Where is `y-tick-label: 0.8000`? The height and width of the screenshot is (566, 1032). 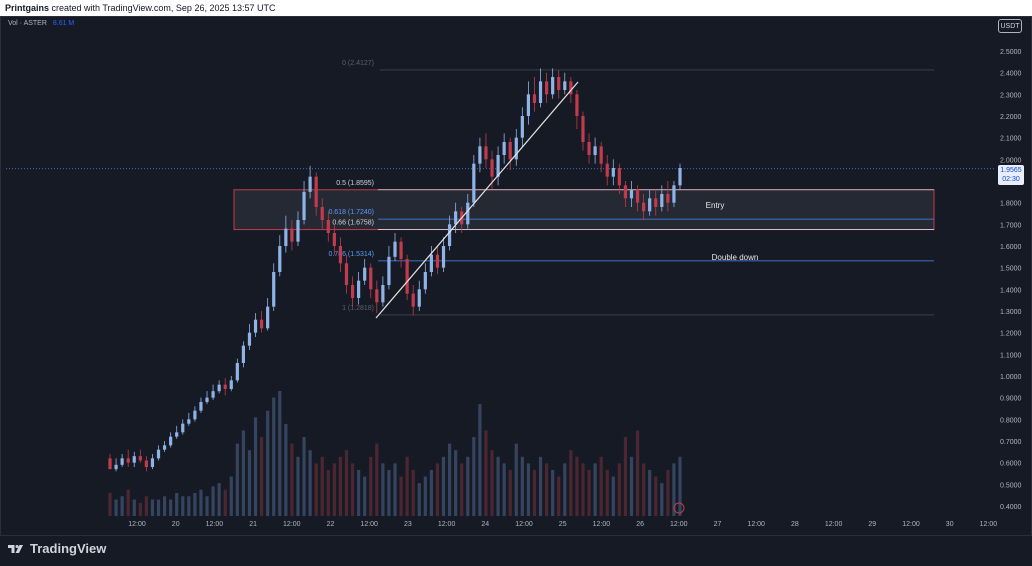
y-tick-label: 0.8000 is located at coordinates (1011, 420).